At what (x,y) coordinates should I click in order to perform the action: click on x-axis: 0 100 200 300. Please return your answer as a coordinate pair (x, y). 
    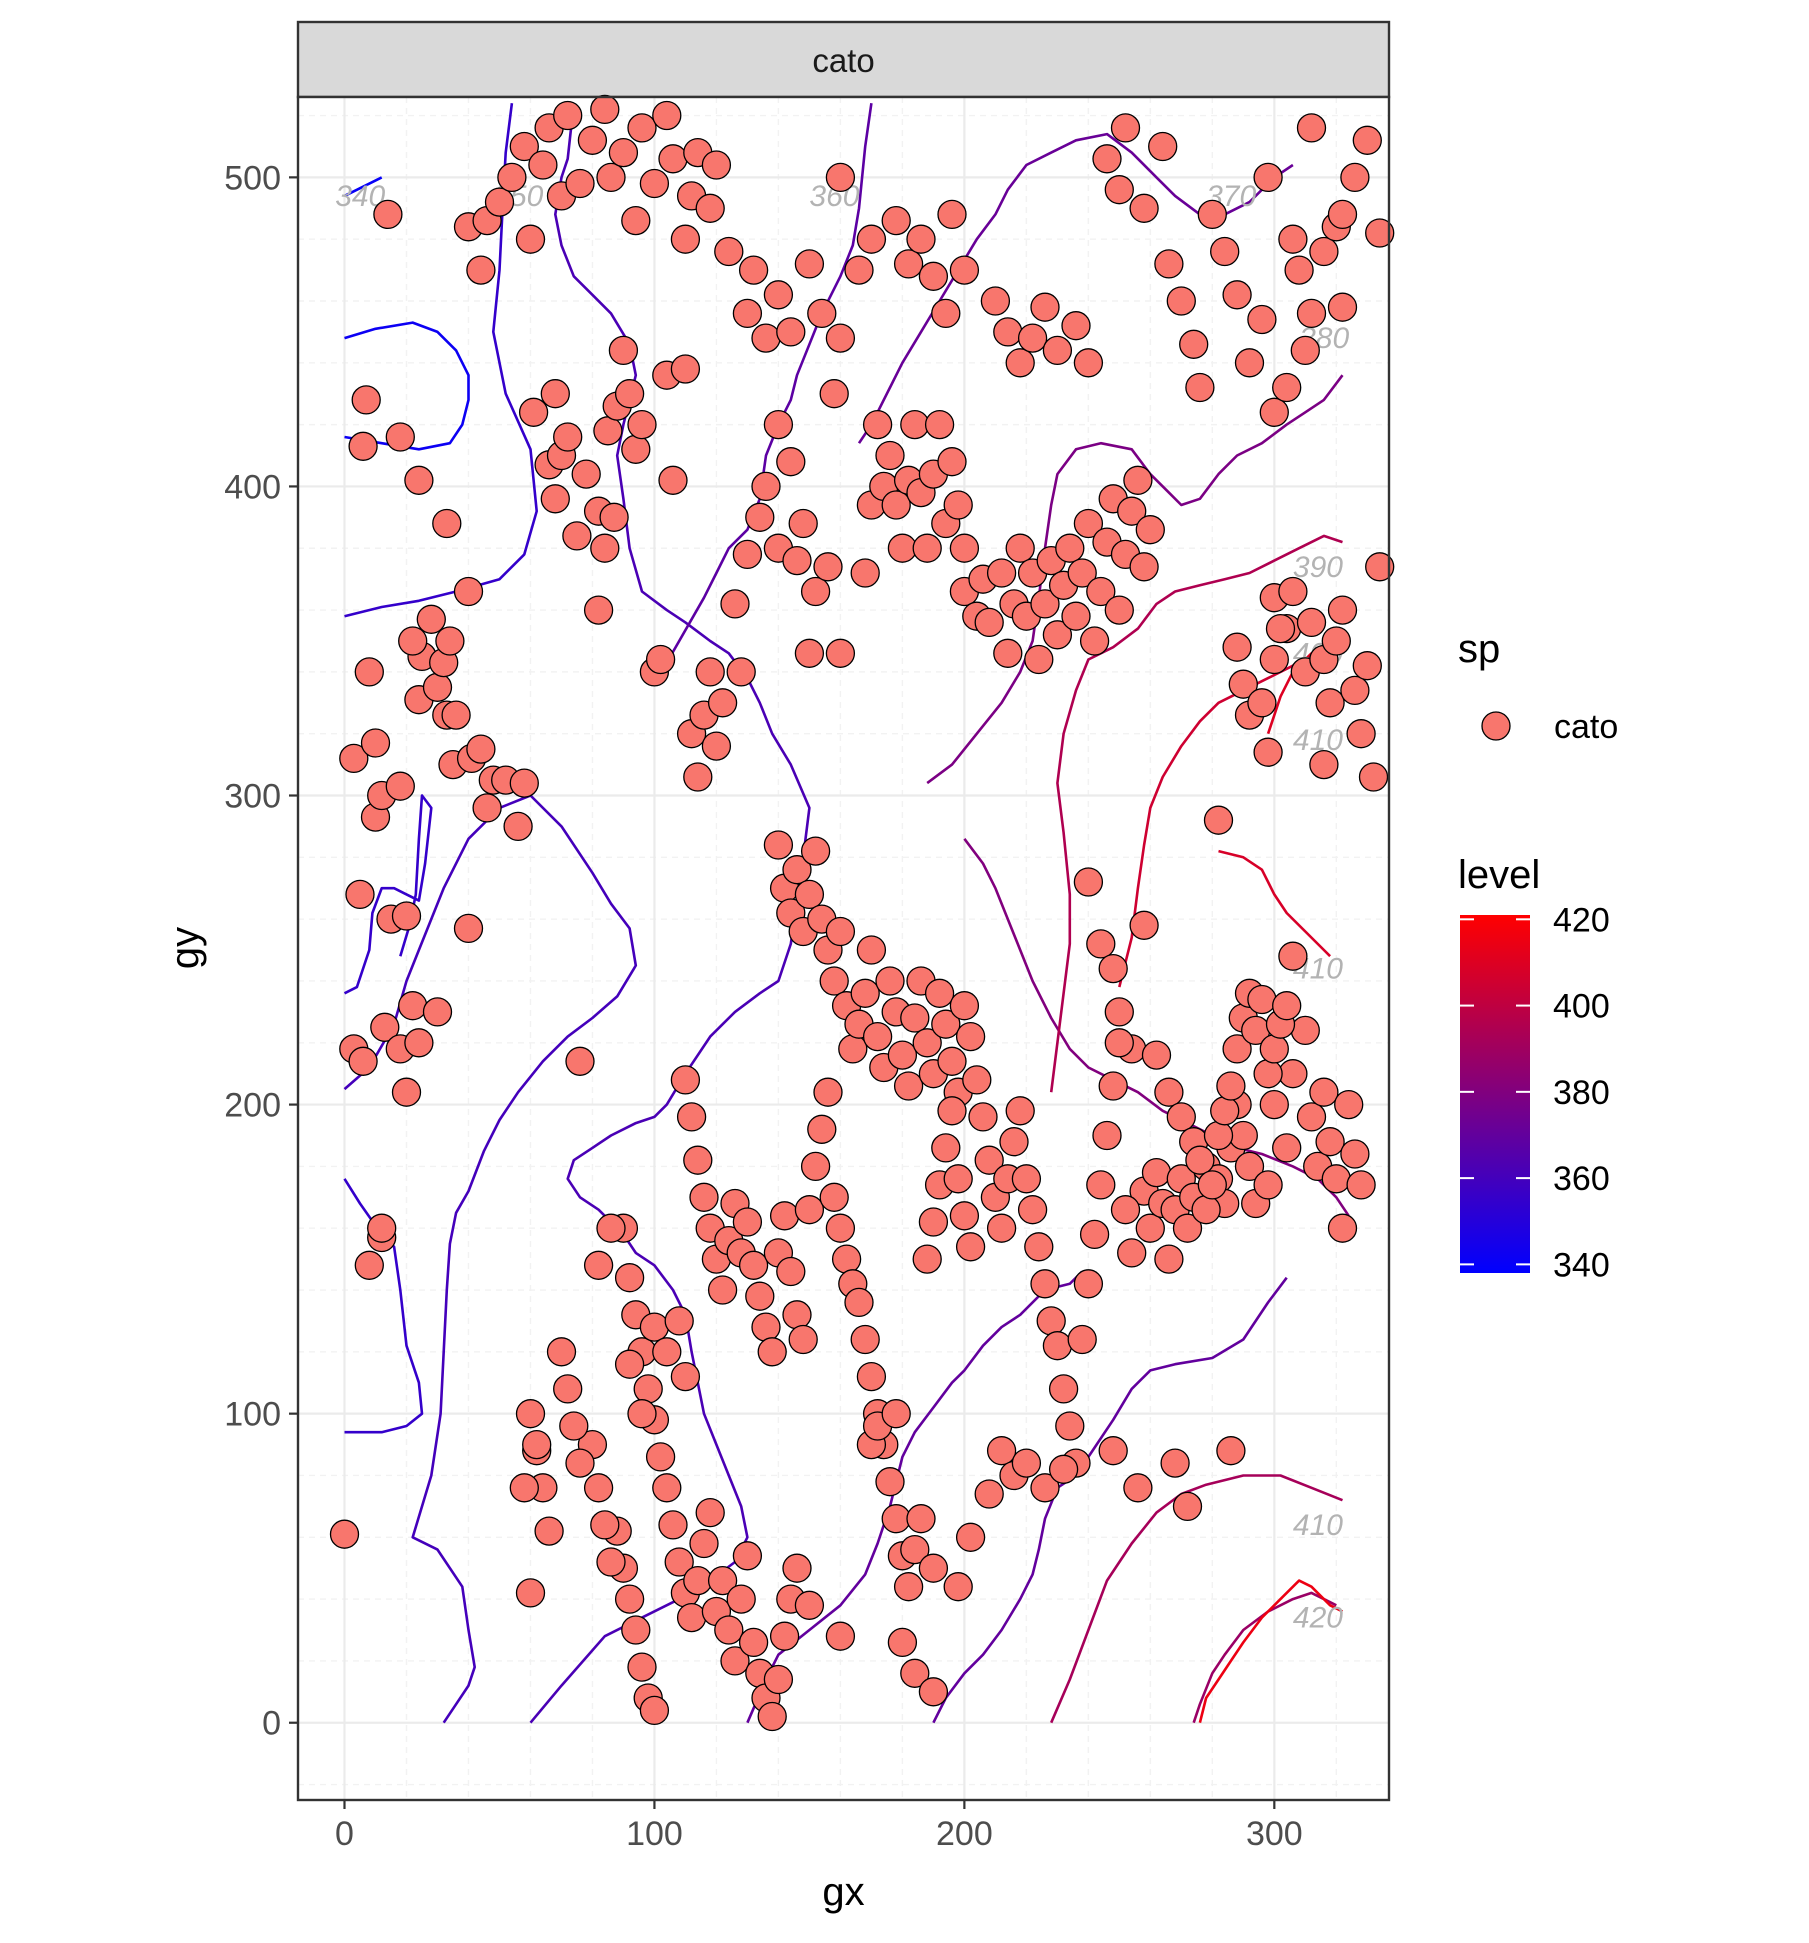
    Looking at the image, I should click on (819, 1826).